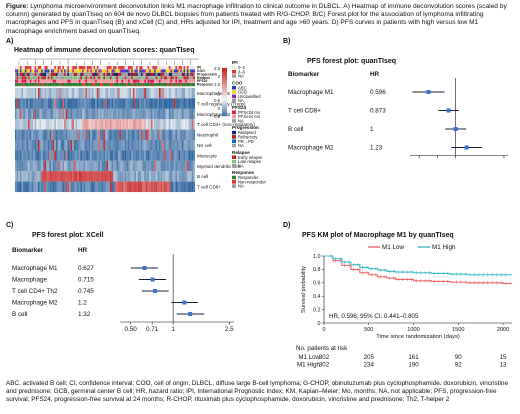 This screenshot has width=520, height=414. What do you see at coordinates (322, 348) in the screenshot?
I see `km-risk-title: No. patients at risk` at bounding box center [322, 348].